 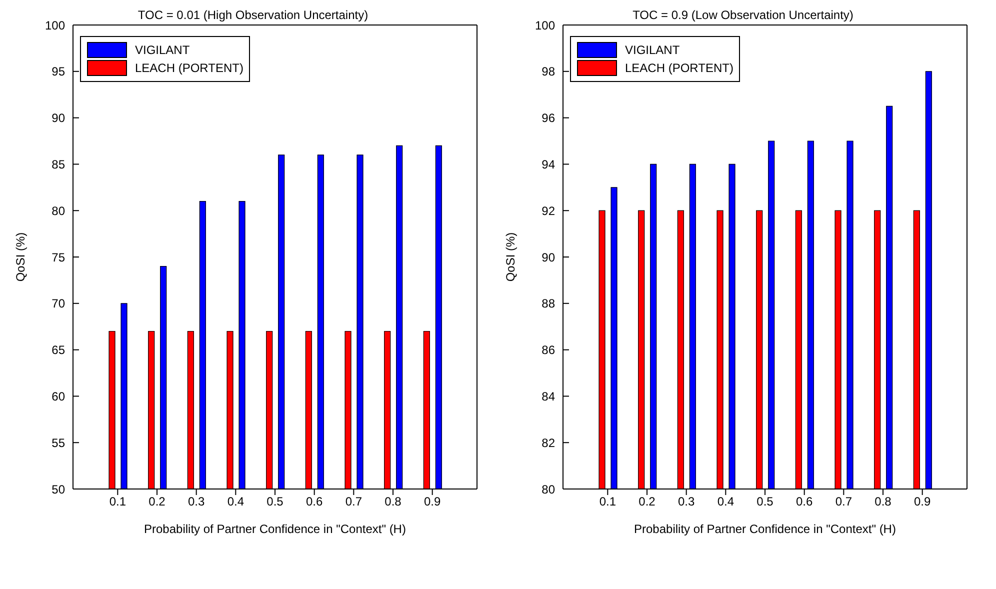 I want to click on y-tick-label: 85, so click(x=59, y=164).